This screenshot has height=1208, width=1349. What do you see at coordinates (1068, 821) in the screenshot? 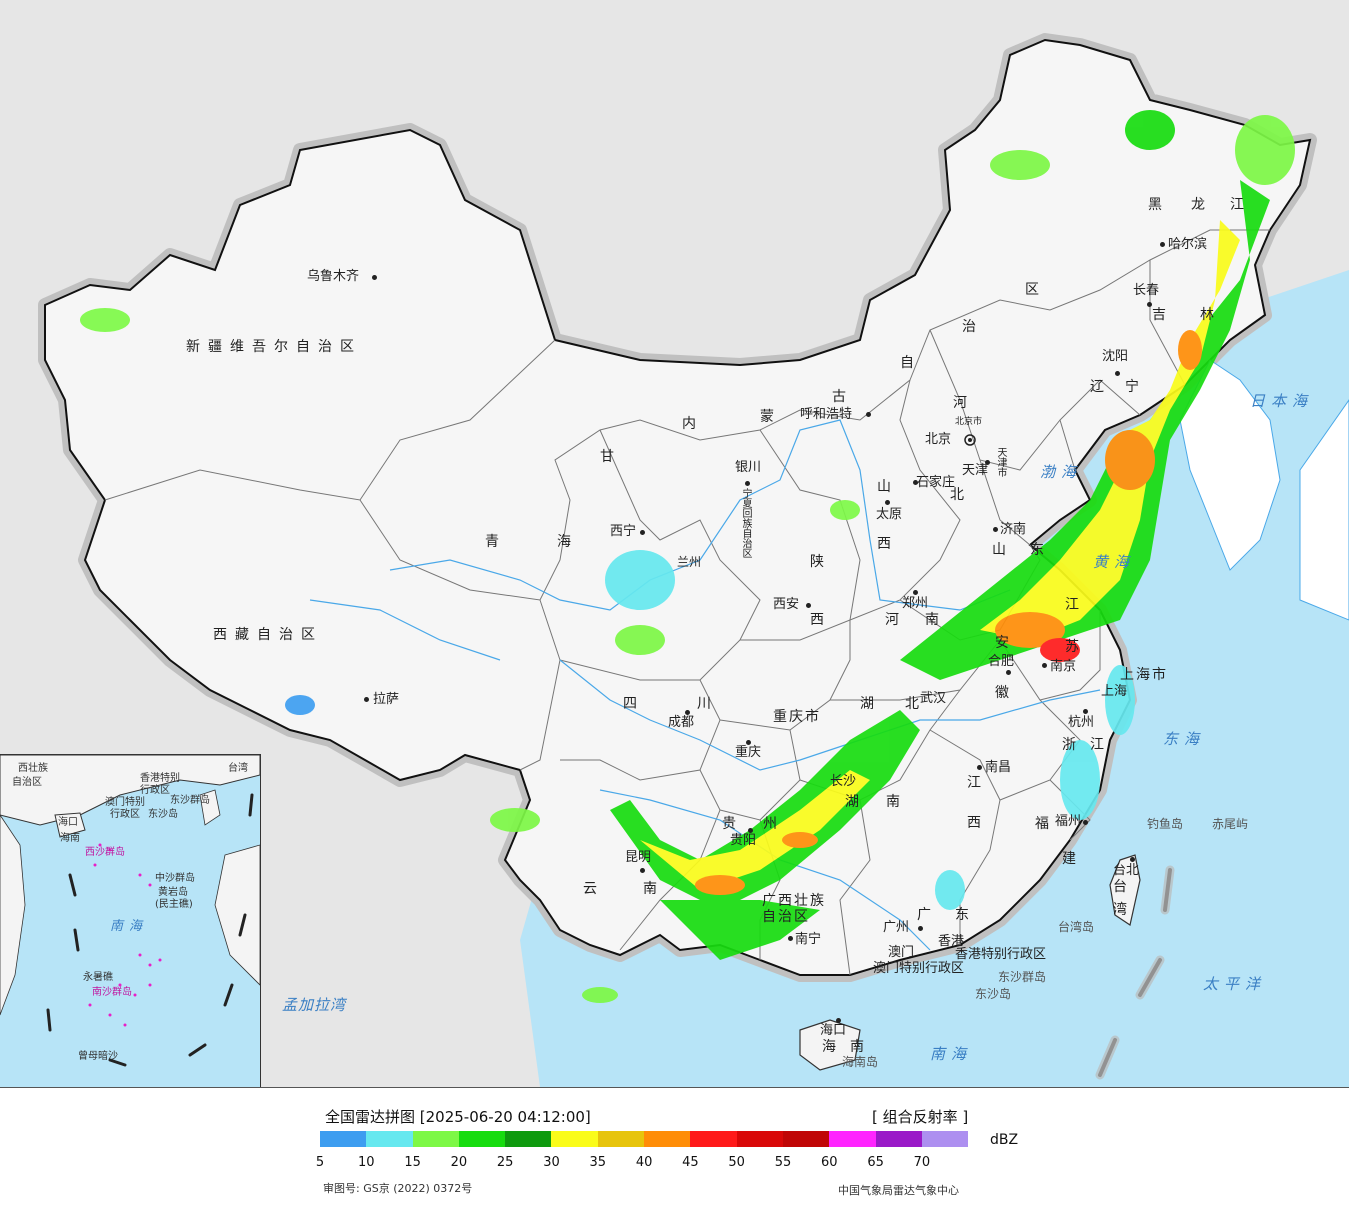
I see `city-fuzhou: 福州` at bounding box center [1068, 821].